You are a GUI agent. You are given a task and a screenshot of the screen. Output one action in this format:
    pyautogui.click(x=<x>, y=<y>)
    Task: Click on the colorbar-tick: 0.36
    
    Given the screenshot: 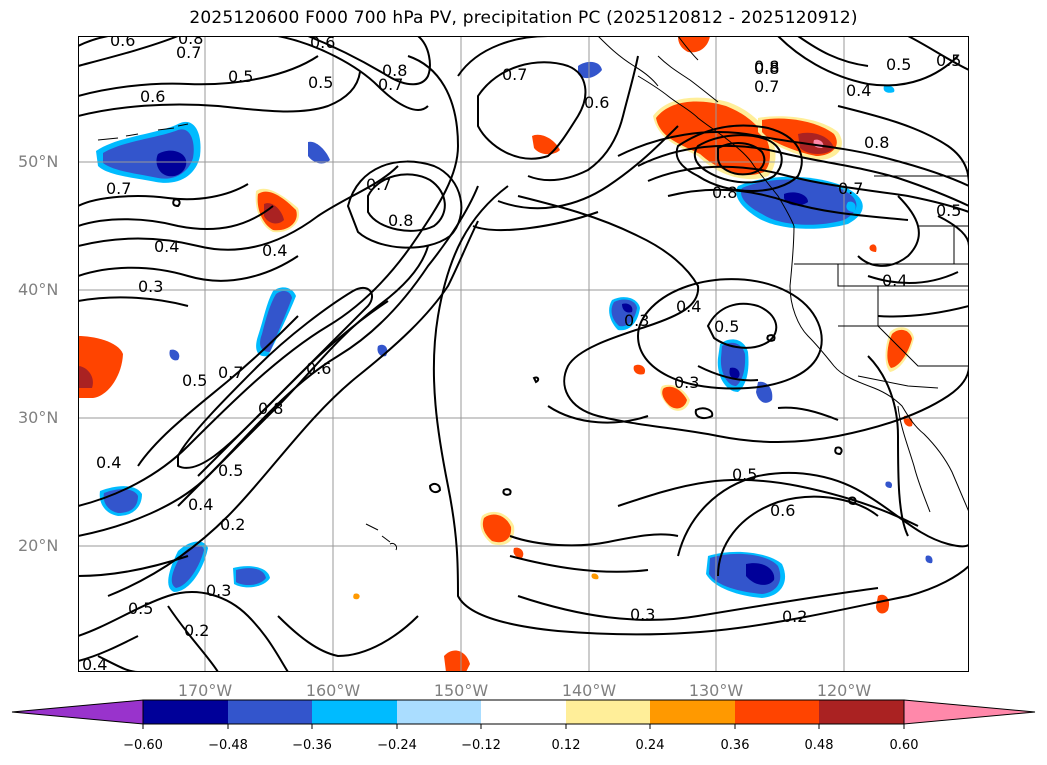 What is the action you would take?
    pyautogui.click(x=735, y=745)
    